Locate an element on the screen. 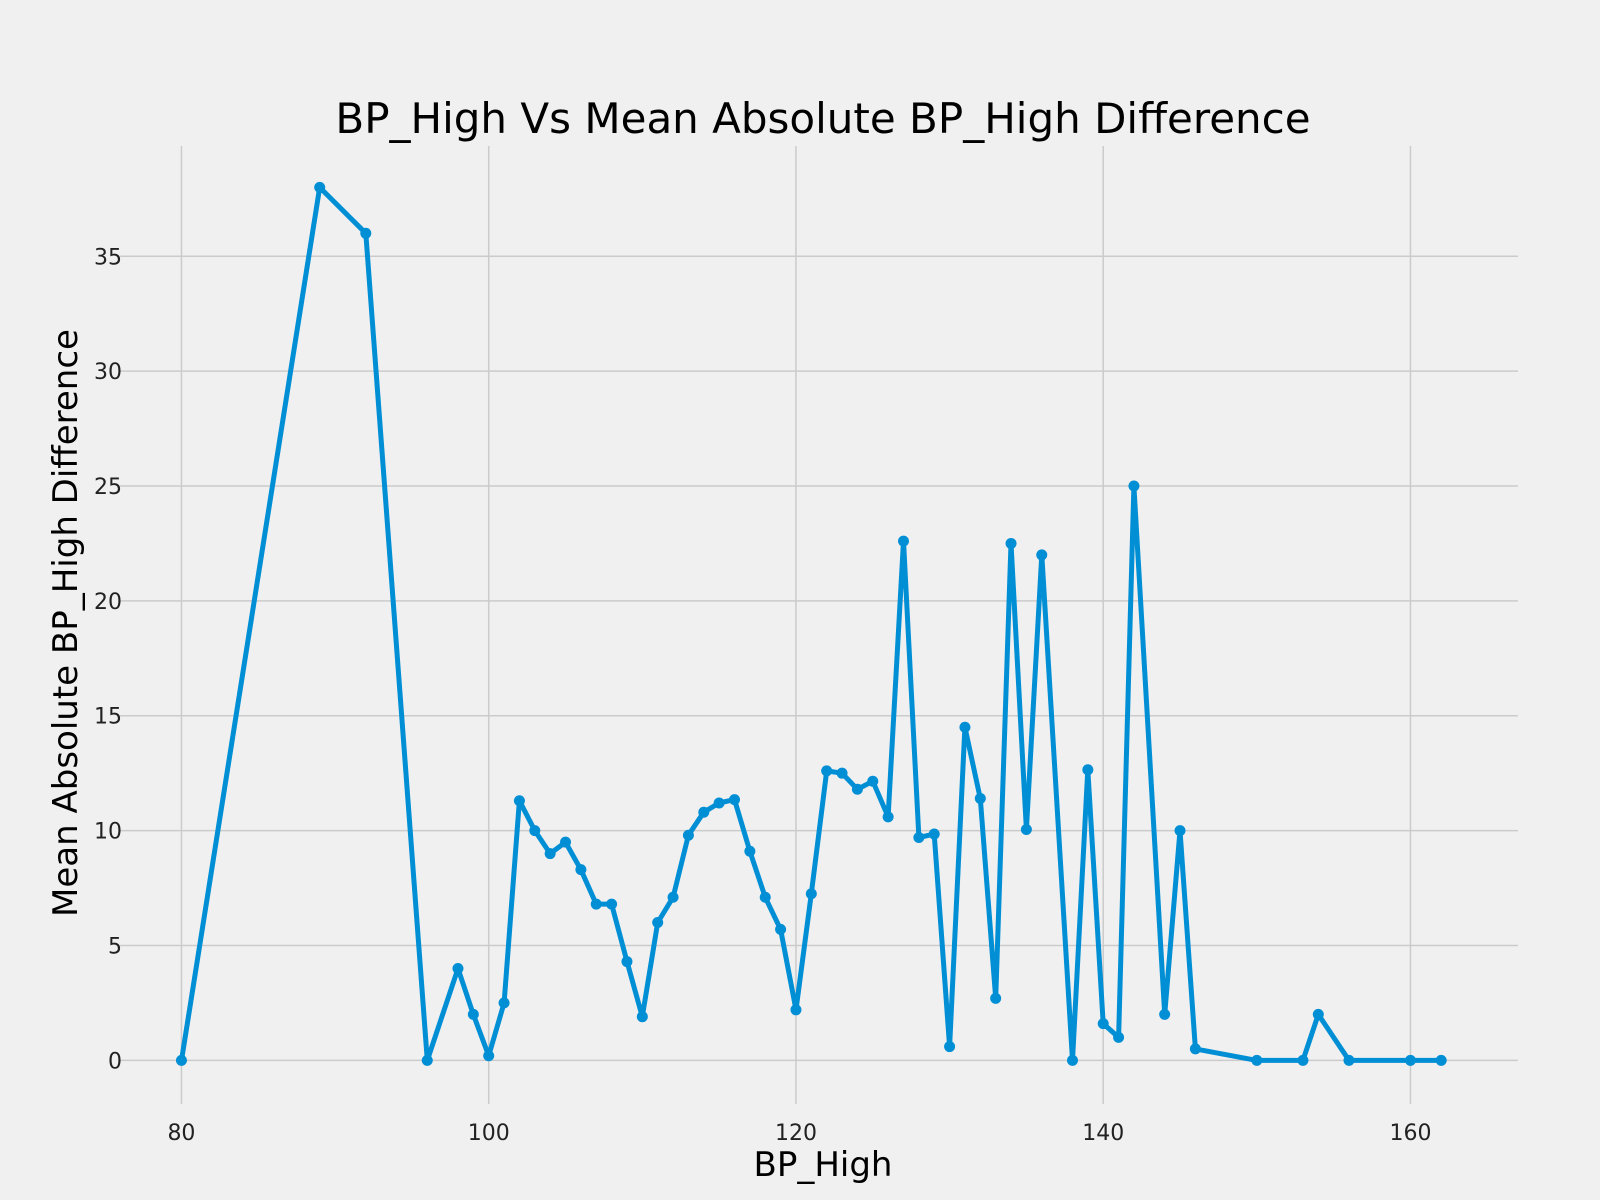 The image size is (1600, 1200). x-tick-label: 80 is located at coordinates (181, 1133).